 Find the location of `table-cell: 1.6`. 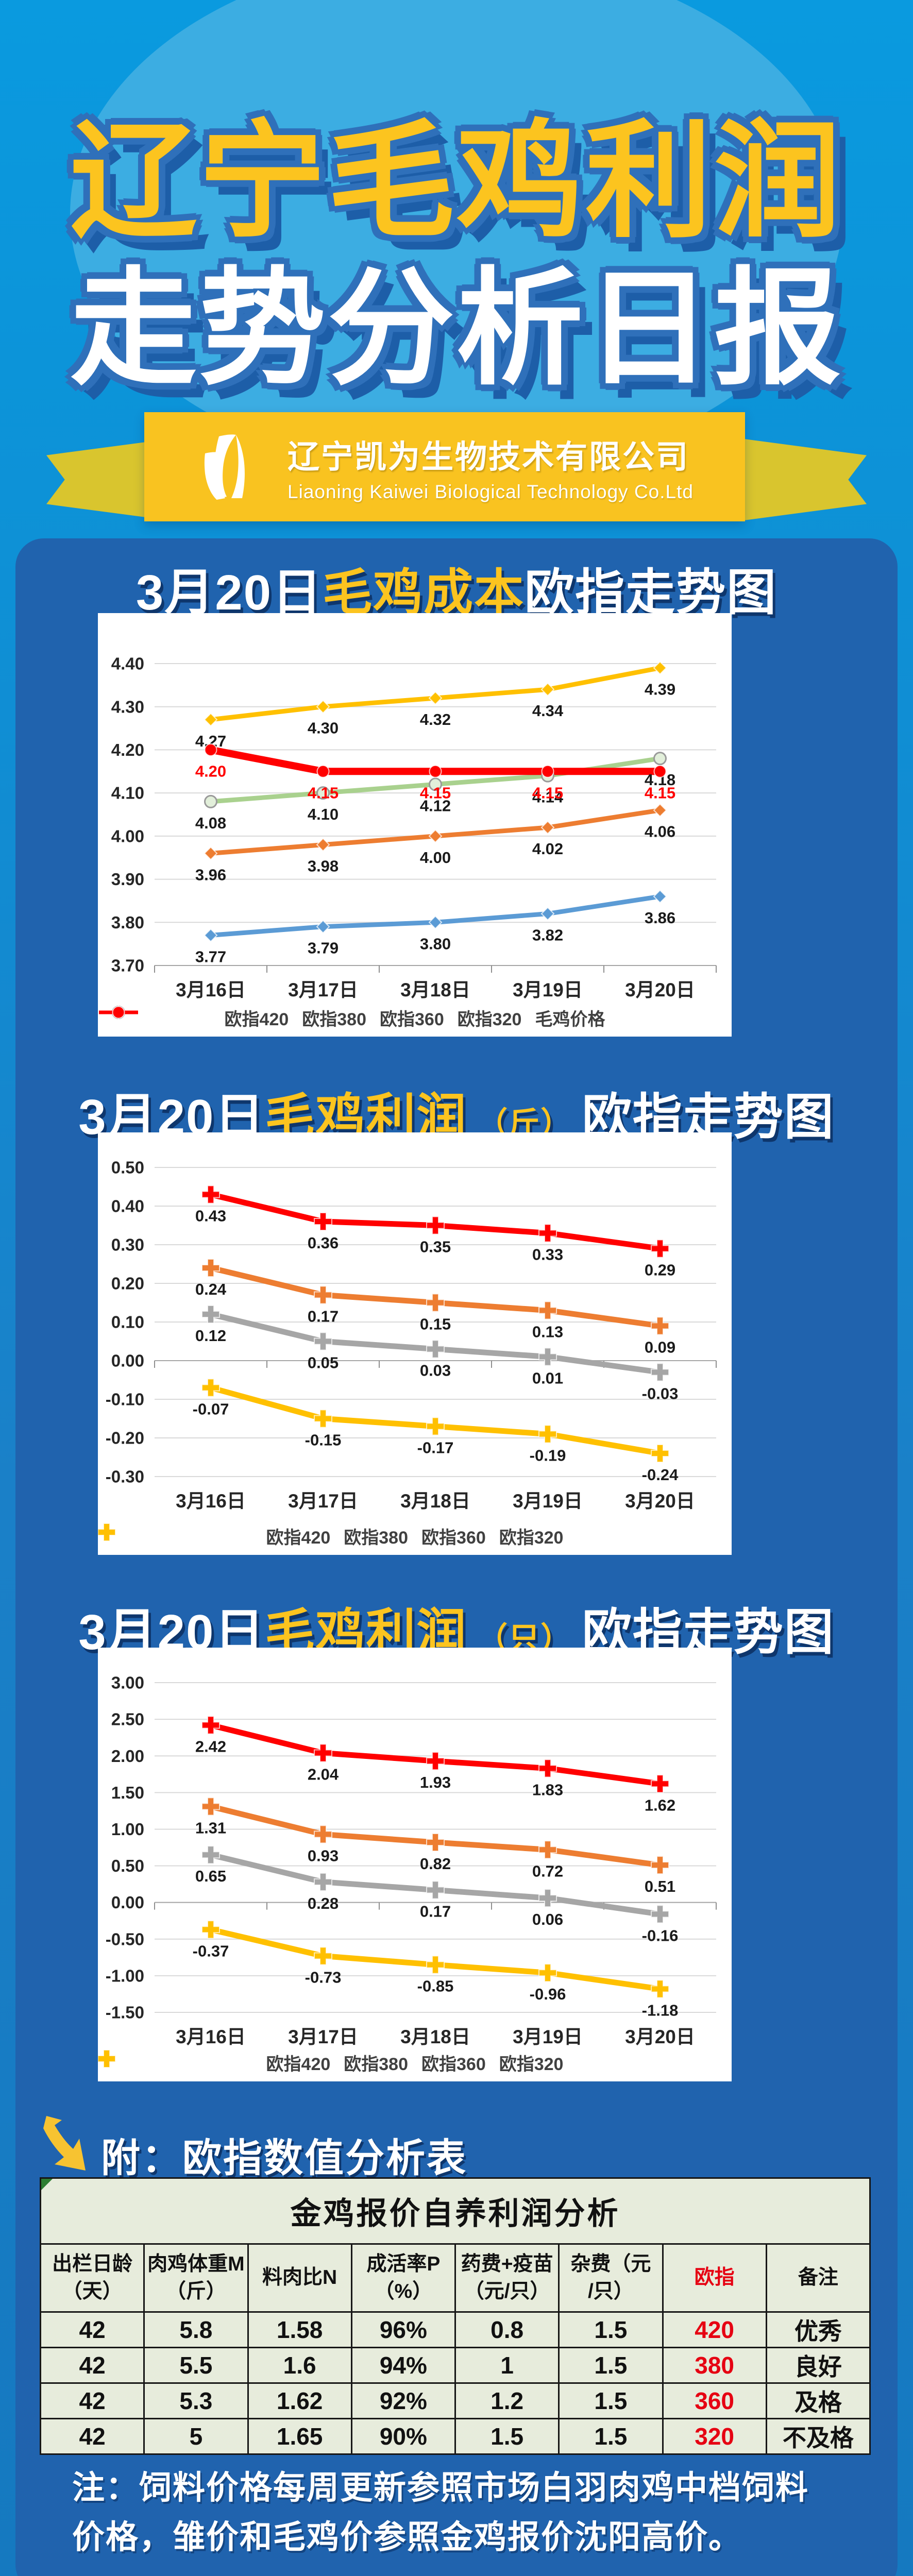

table-cell: 1.6 is located at coordinates (299, 2365).